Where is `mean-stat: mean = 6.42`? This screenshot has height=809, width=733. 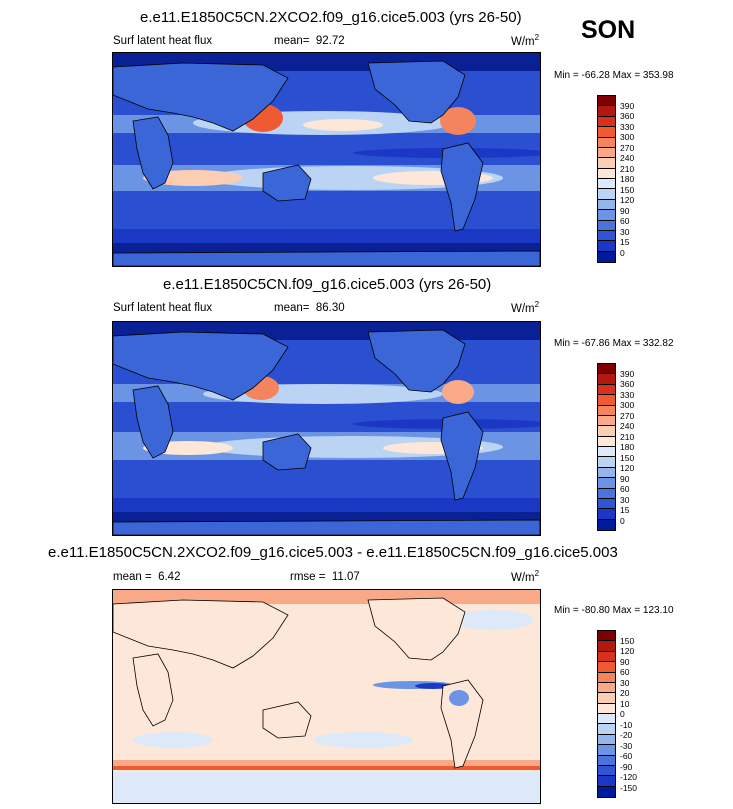 mean-stat: mean = 6.42 is located at coordinates (146, 577).